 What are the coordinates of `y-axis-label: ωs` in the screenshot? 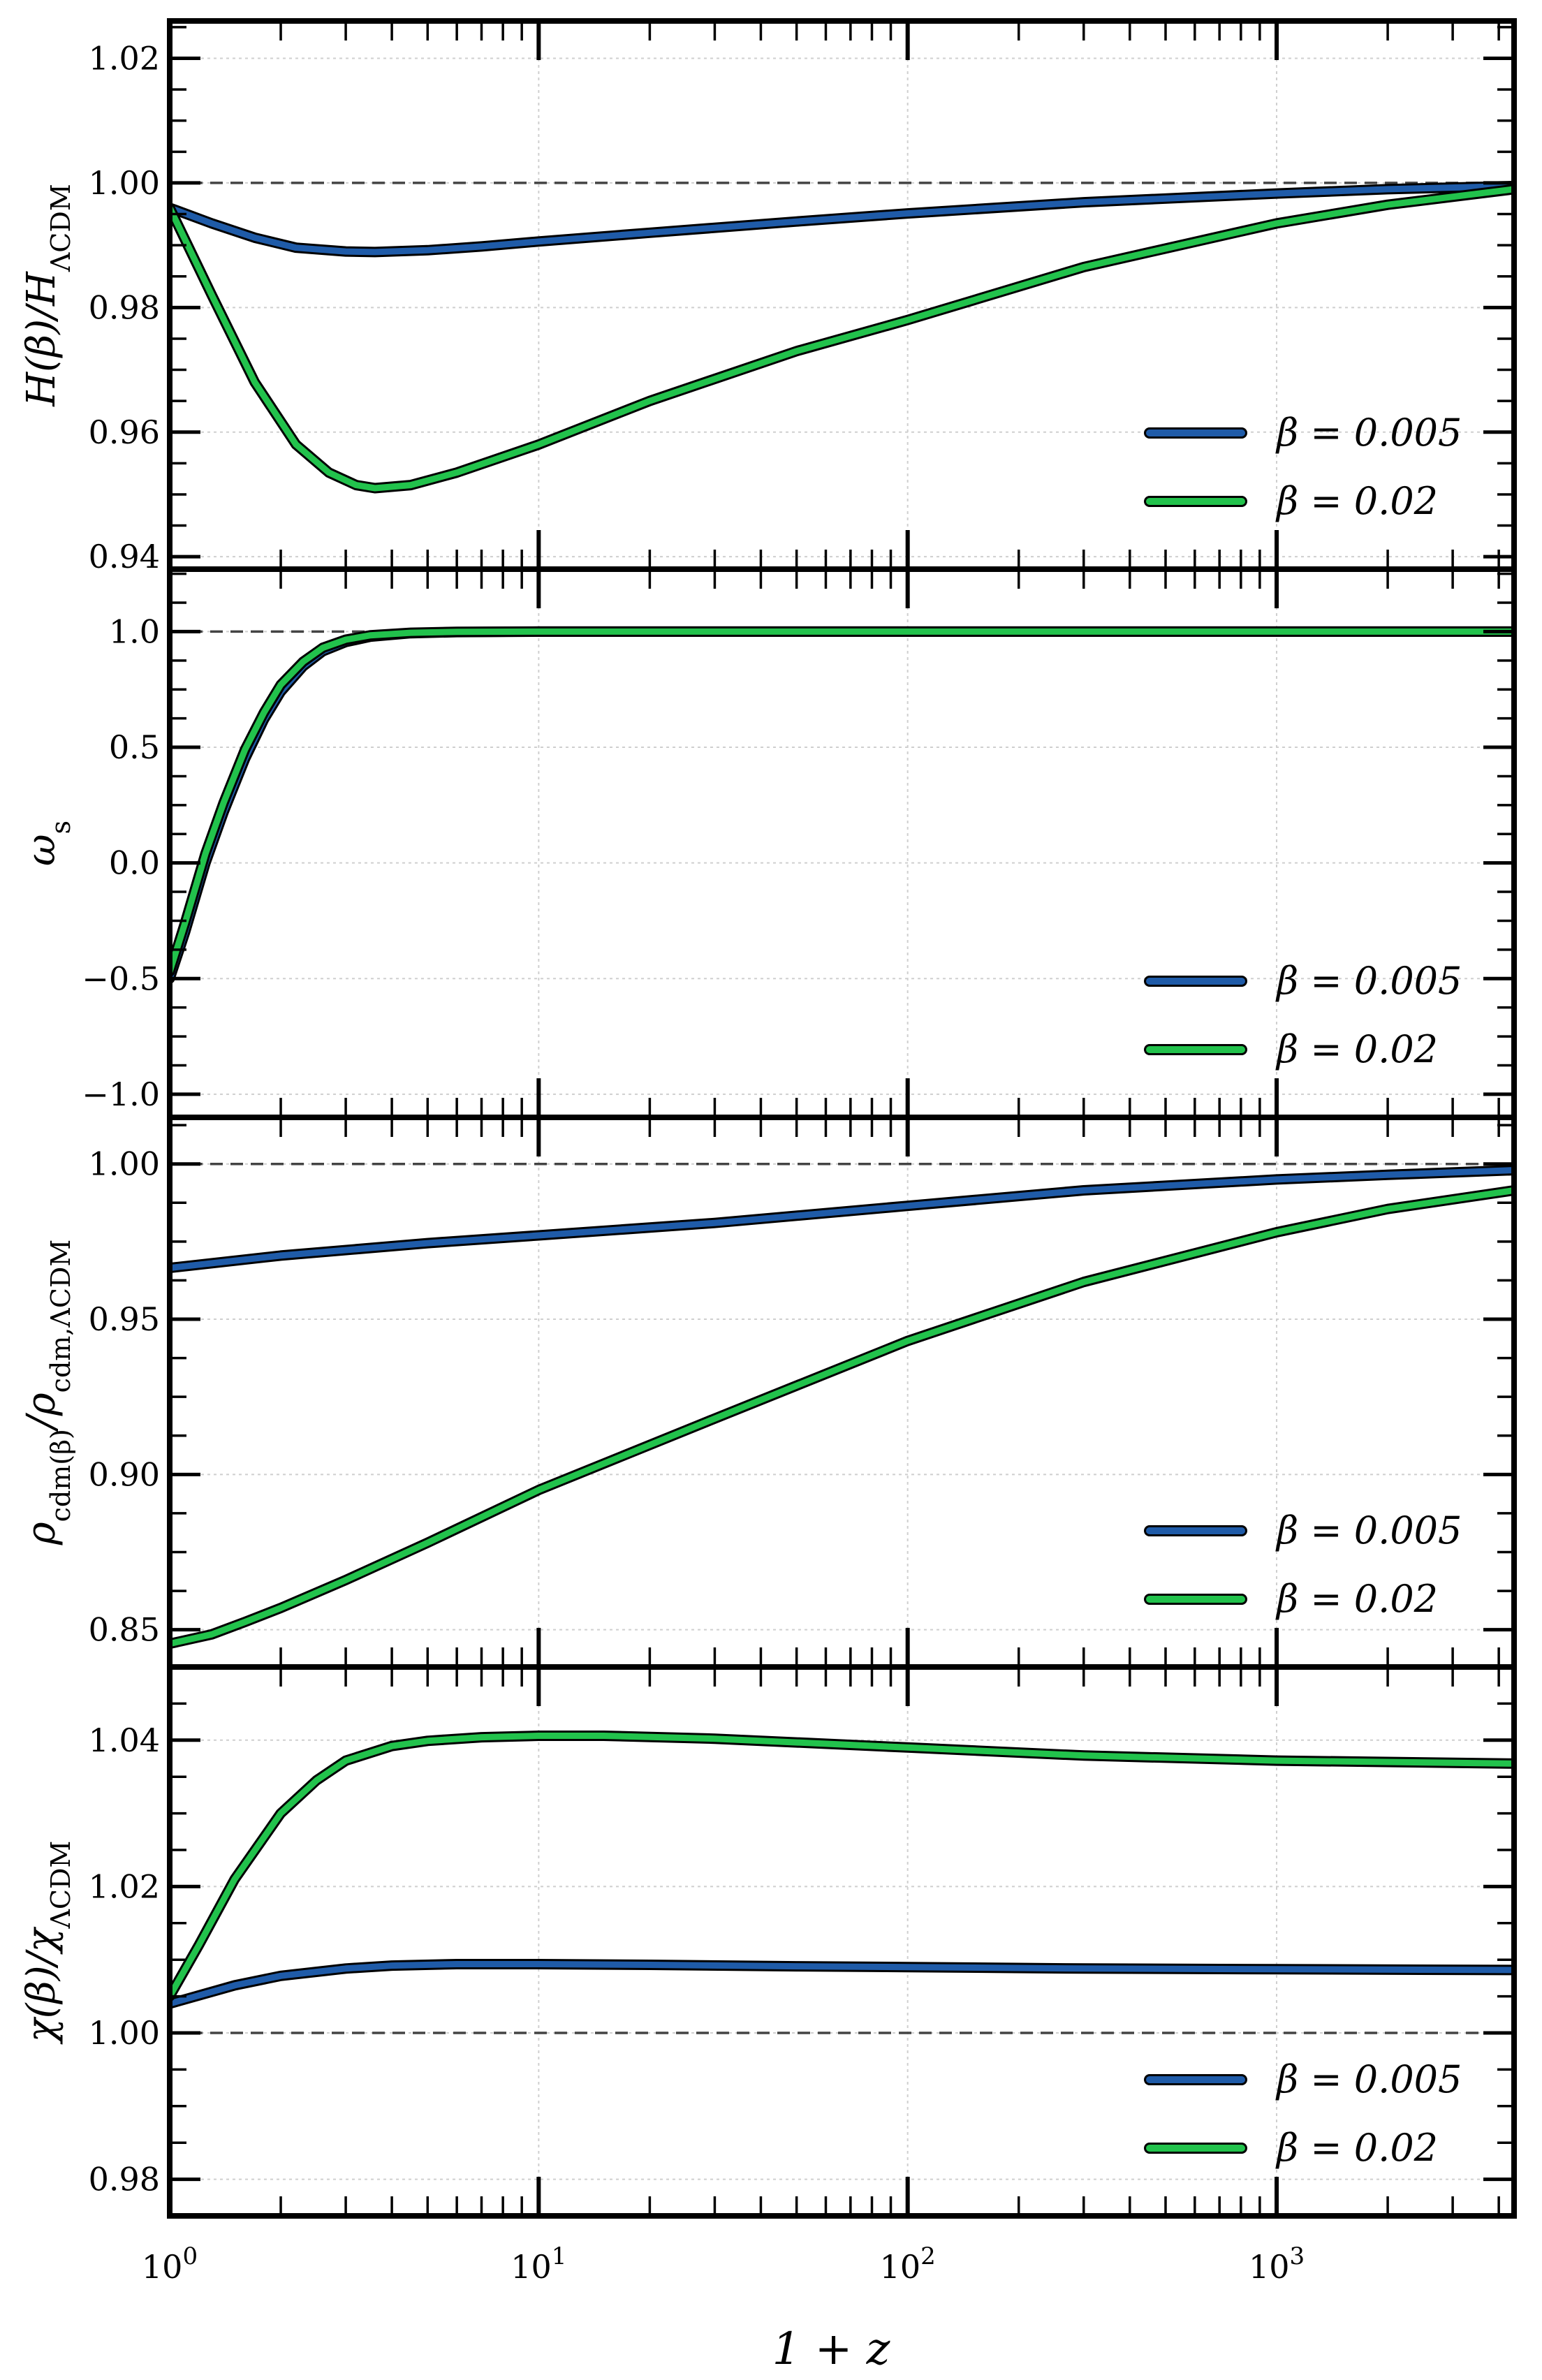 It's located at (47, 843).